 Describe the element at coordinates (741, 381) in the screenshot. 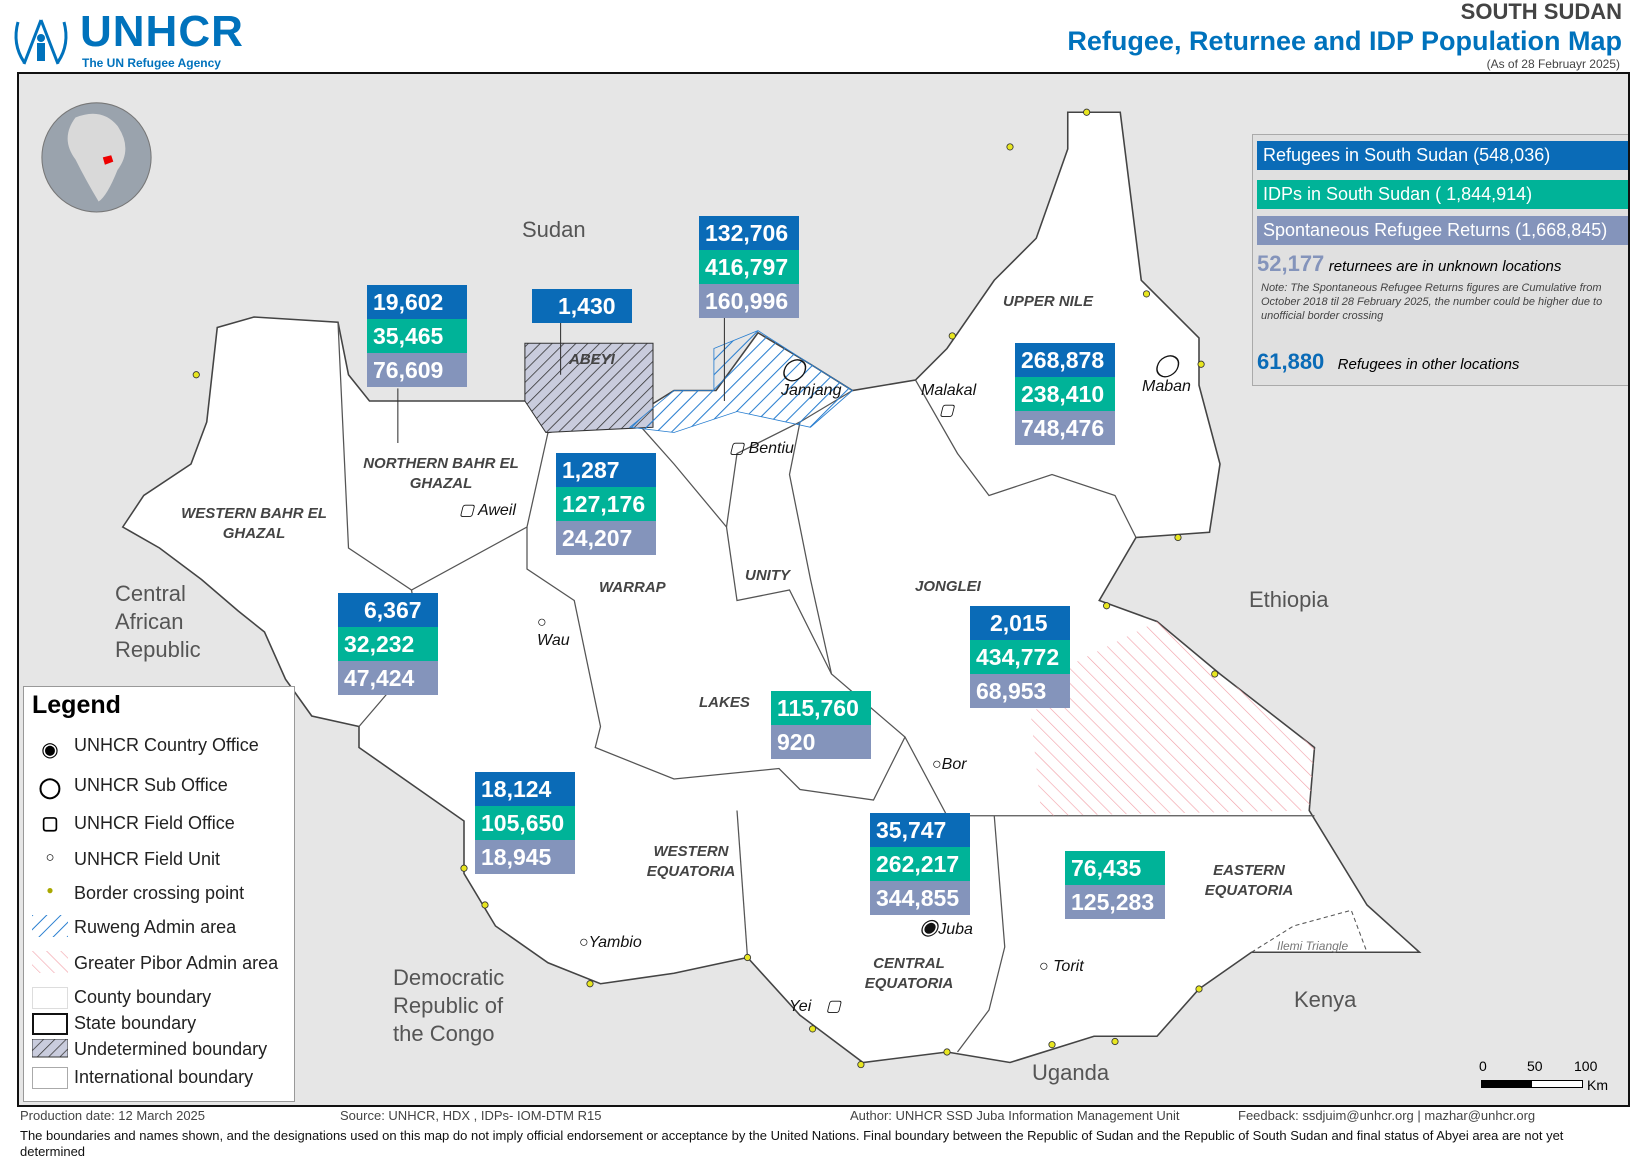

I see `ruweng-admin-area` at that location.